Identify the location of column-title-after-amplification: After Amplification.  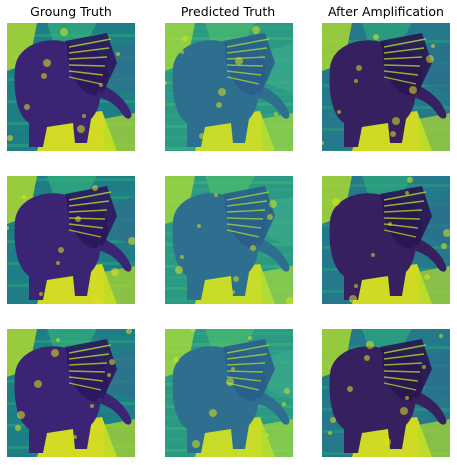
(386, 11).